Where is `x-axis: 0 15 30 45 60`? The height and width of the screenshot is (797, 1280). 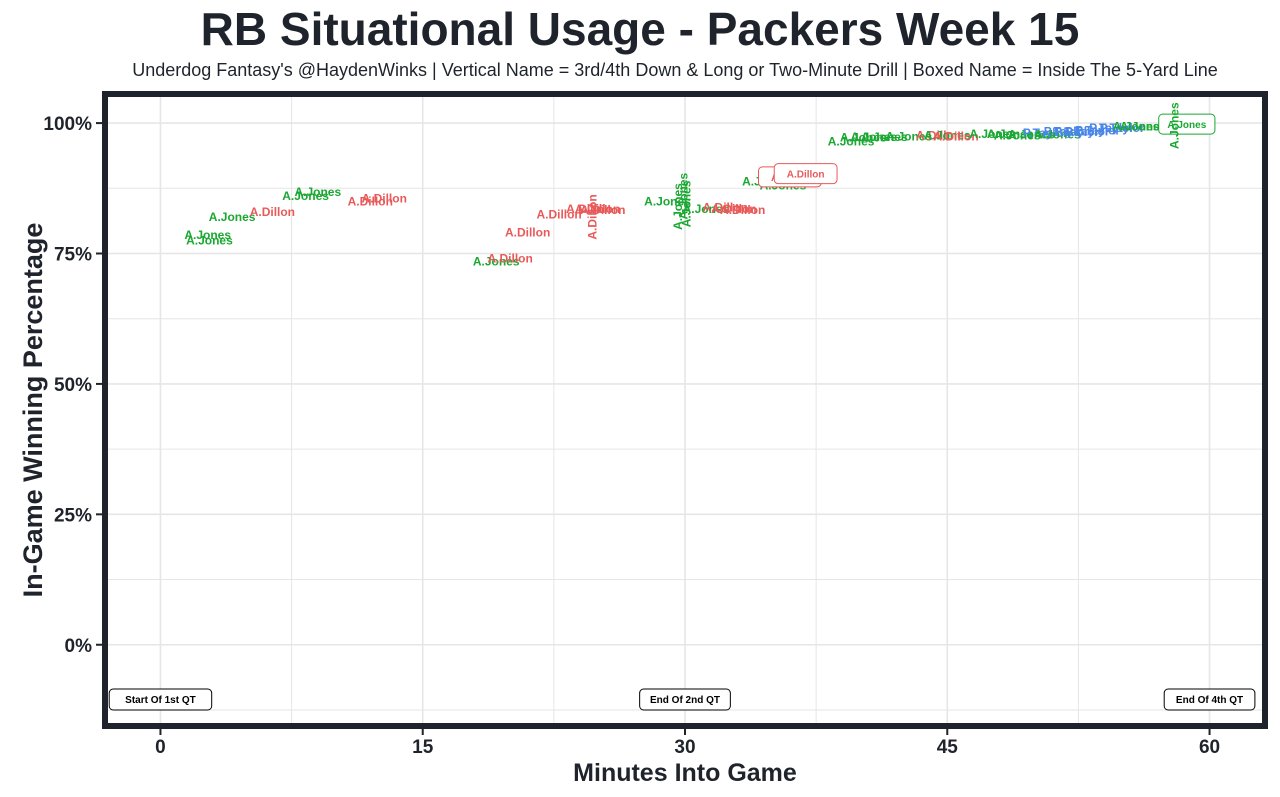 x-axis: 0 15 30 45 60 is located at coordinates (687, 743).